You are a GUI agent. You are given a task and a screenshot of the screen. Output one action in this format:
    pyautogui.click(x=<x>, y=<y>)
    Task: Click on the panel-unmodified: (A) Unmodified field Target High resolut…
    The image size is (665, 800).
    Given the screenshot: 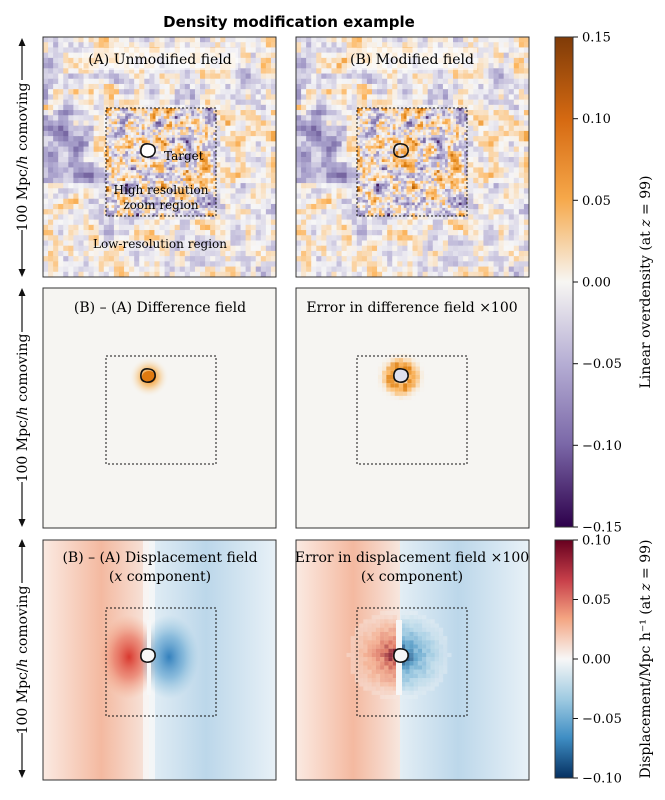 What is the action you would take?
    pyautogui.click(x=159, y=157)
    